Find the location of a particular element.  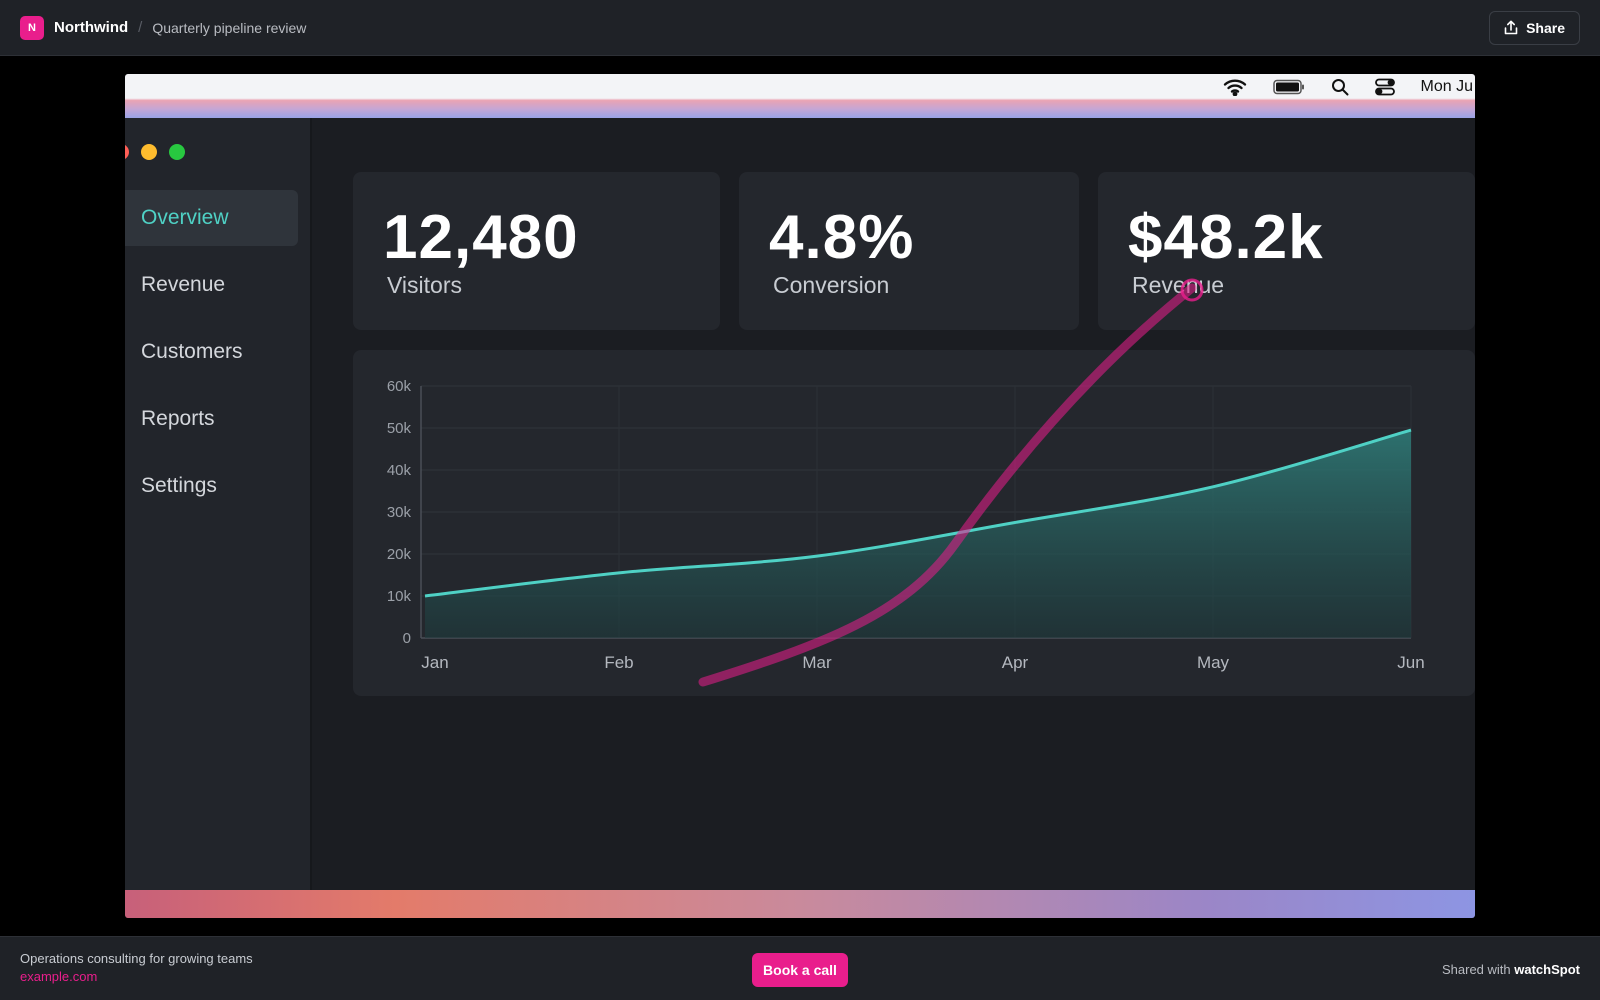

book-call-button: Book a call is located at coordinates (800, 970).